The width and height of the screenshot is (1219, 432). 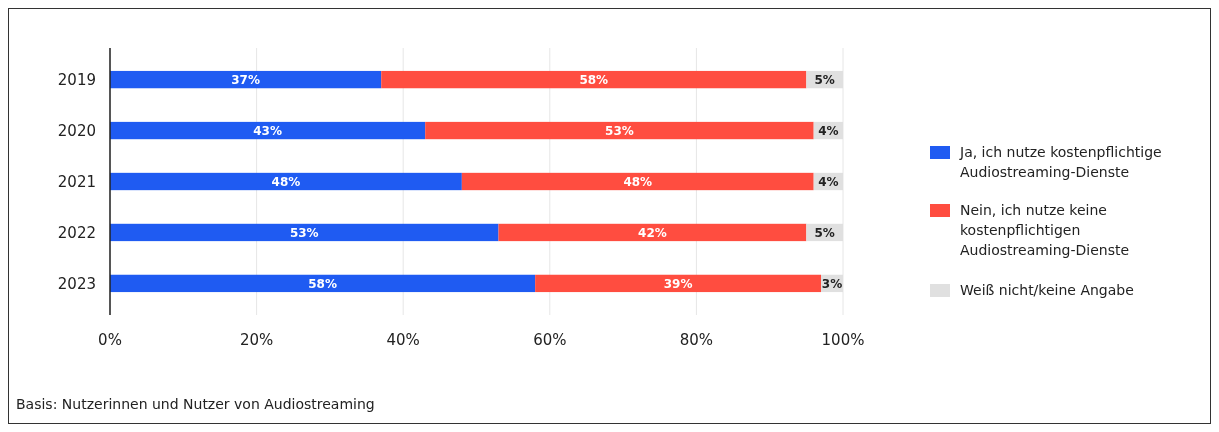 I want to click on data-label: 42%, so click(x=652, y=232).